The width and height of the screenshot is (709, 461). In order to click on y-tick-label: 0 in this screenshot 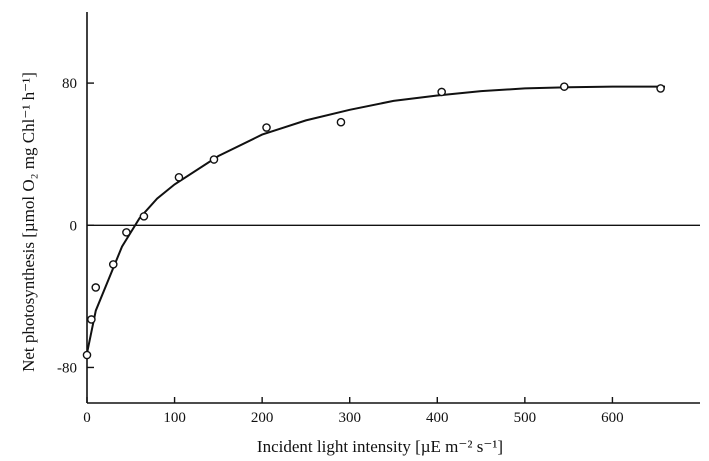, I will do `click(74, 226)`.